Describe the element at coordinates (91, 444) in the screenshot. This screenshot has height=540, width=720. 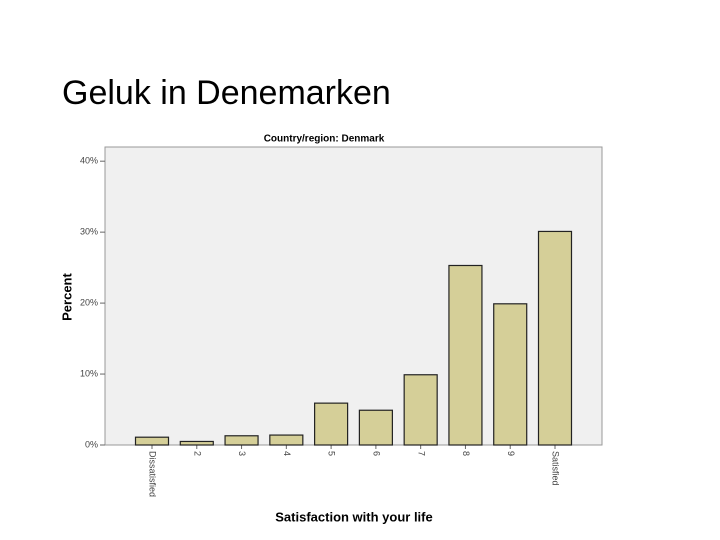
I see `y-tick-label: 0%` at that location.